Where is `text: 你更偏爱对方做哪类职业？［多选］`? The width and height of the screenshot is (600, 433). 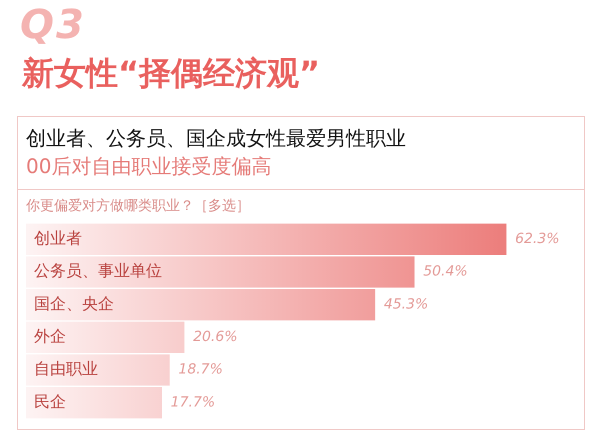
text: 你更偏爱对方做哪类职业？［多选］ is located at coordinates (138, 206).